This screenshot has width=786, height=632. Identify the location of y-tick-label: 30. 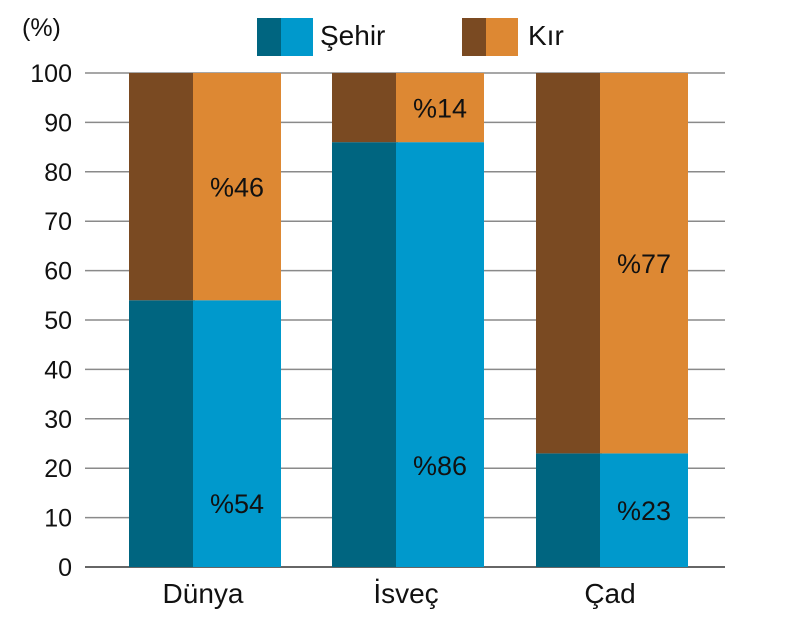
(58, 420).